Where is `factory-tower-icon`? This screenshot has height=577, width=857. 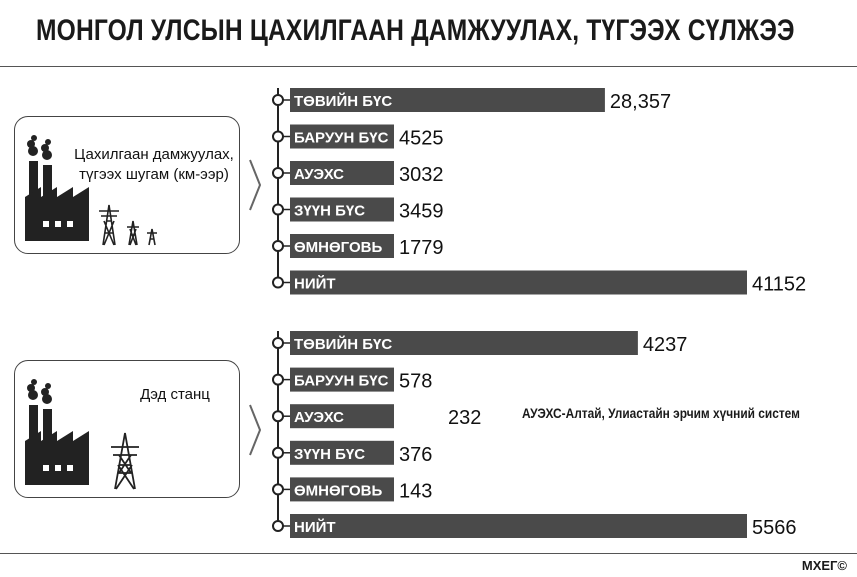 factory-tower-icon is located at coordinates (82, 434).